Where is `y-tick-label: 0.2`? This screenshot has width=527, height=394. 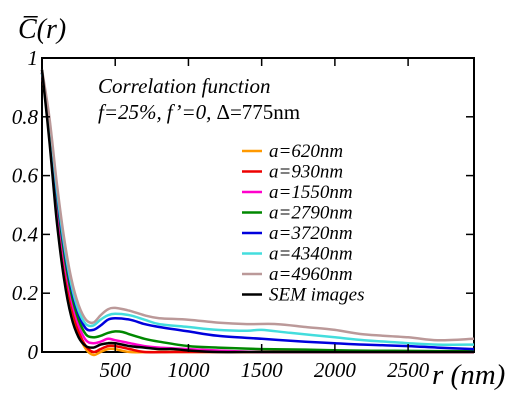 y-tick-label: 0.2 is located at coordinates (25, 293).